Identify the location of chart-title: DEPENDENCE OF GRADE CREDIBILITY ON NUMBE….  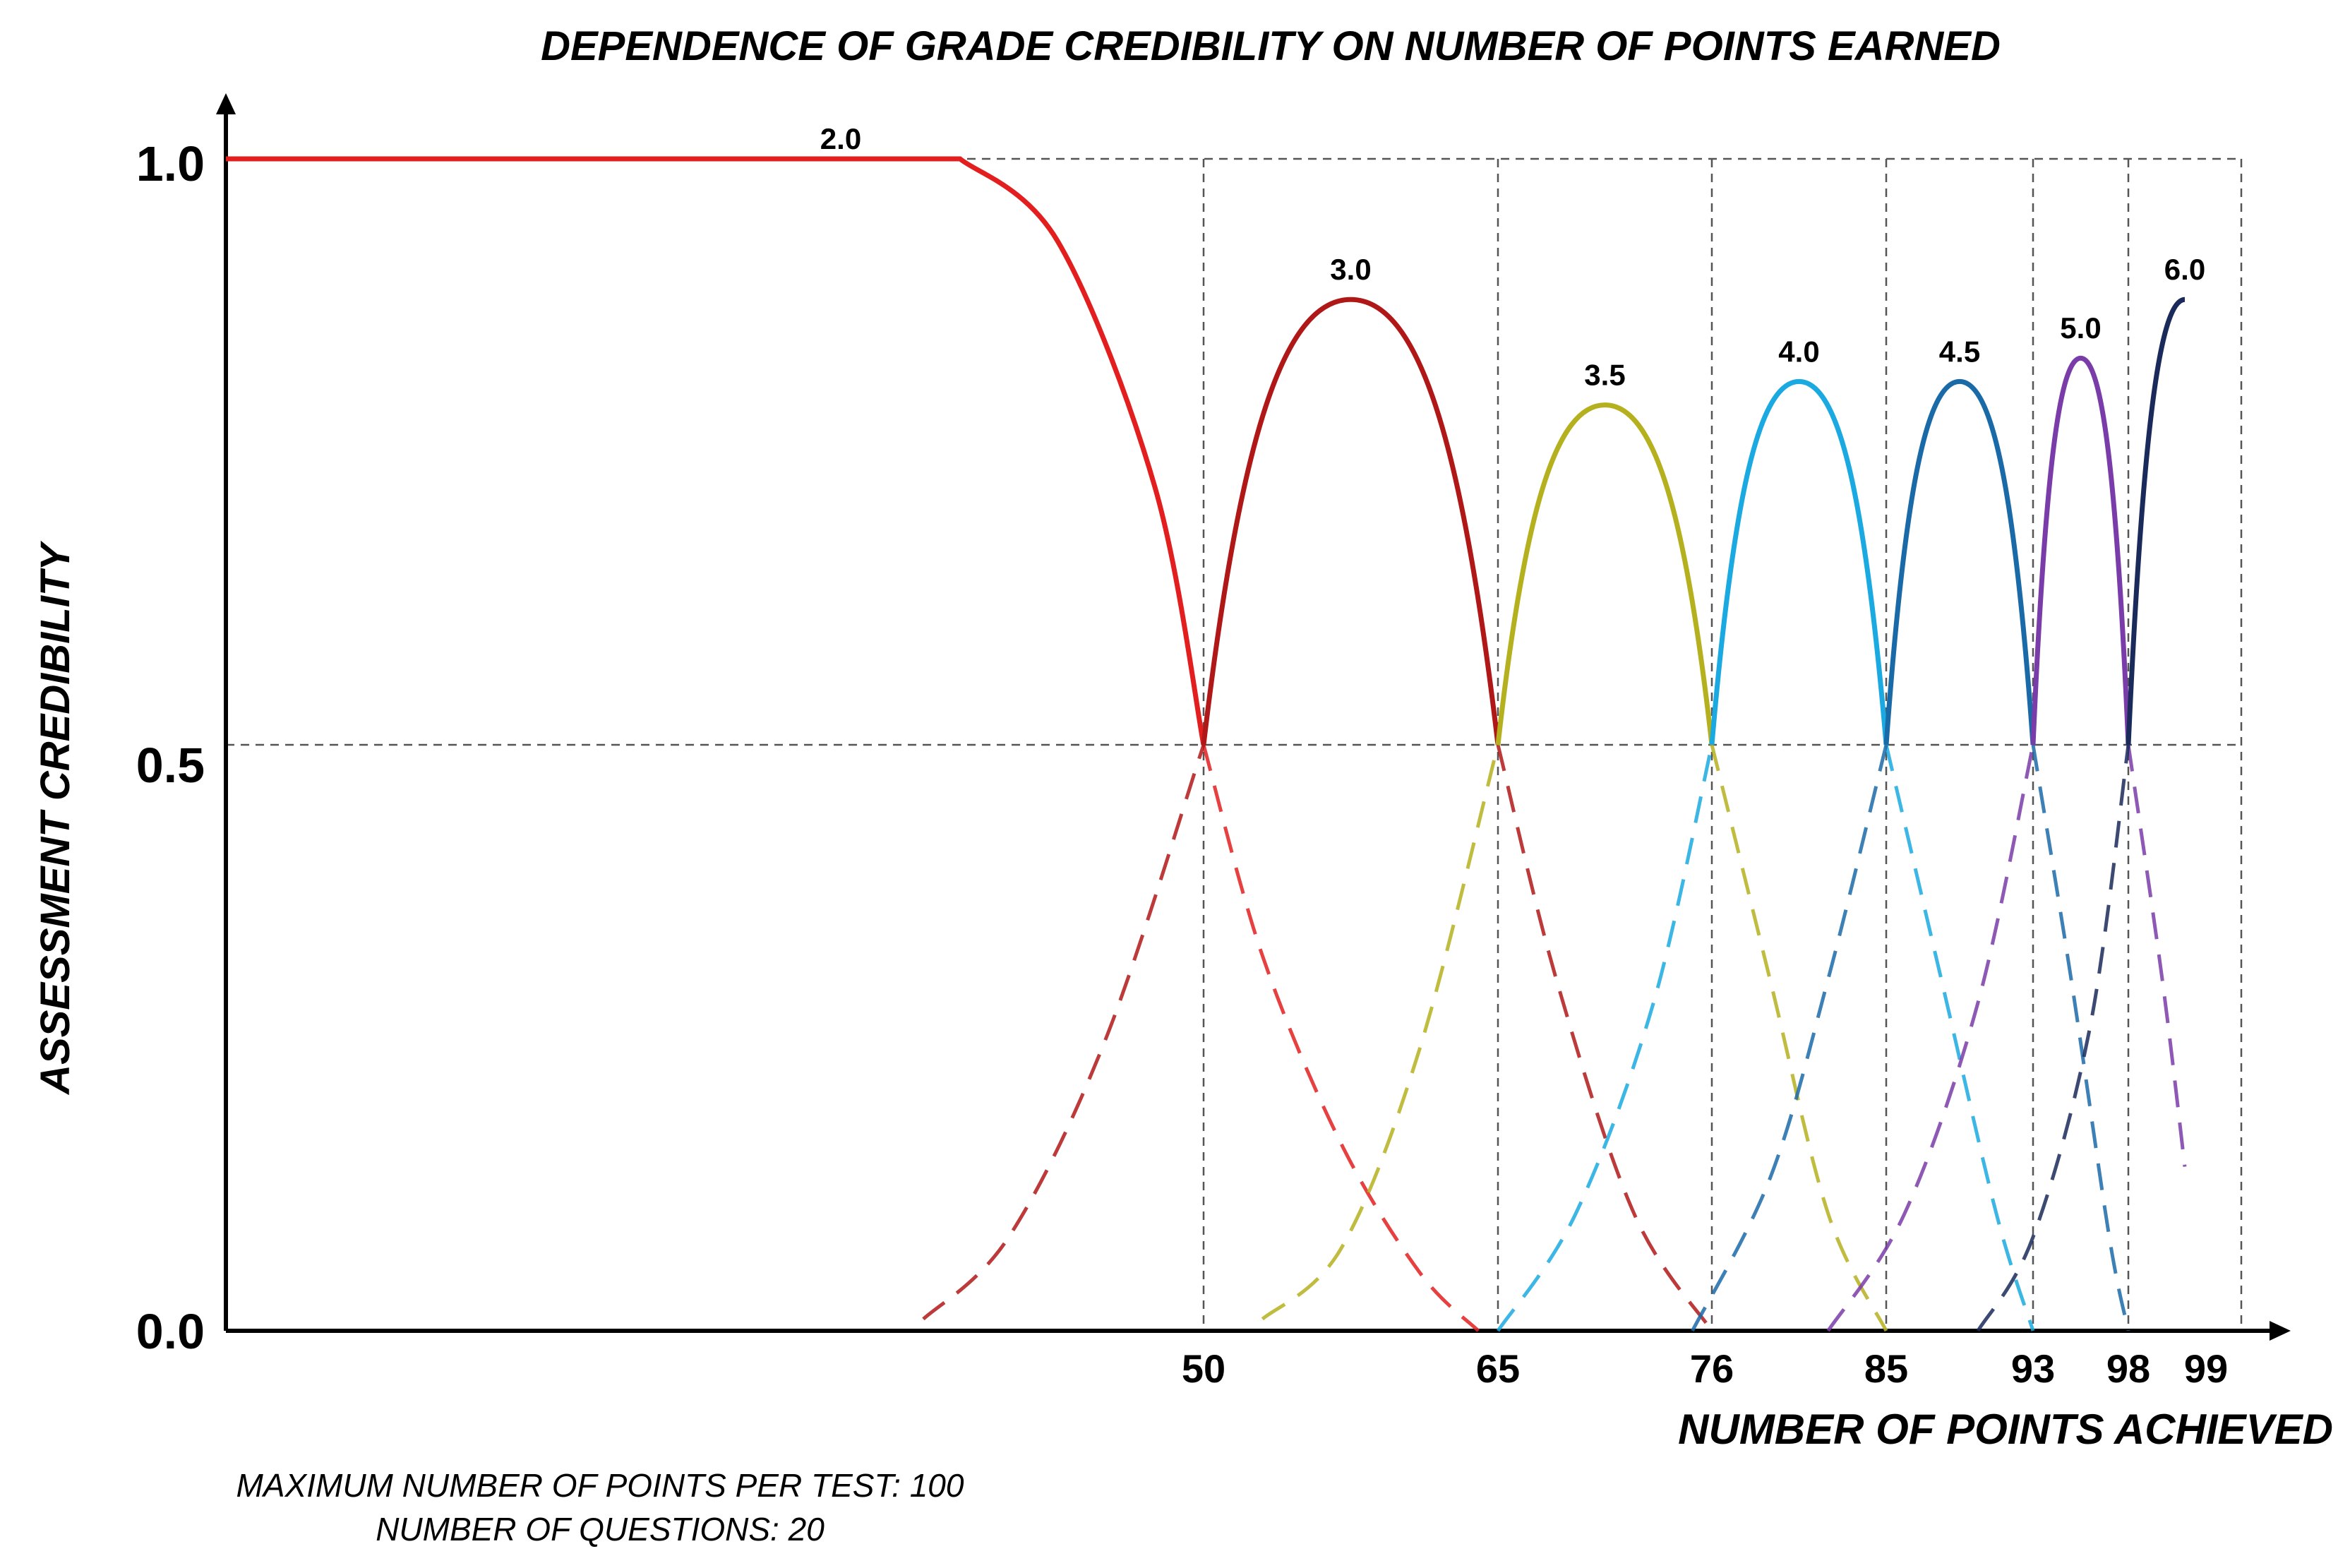
(1271, 46).